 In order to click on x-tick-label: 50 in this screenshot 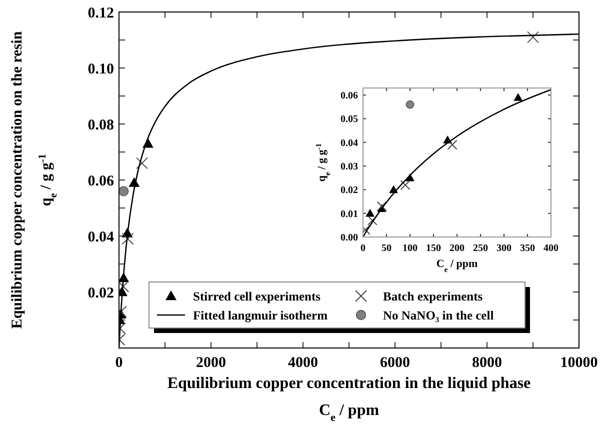, I will do `click(387, 248)`.